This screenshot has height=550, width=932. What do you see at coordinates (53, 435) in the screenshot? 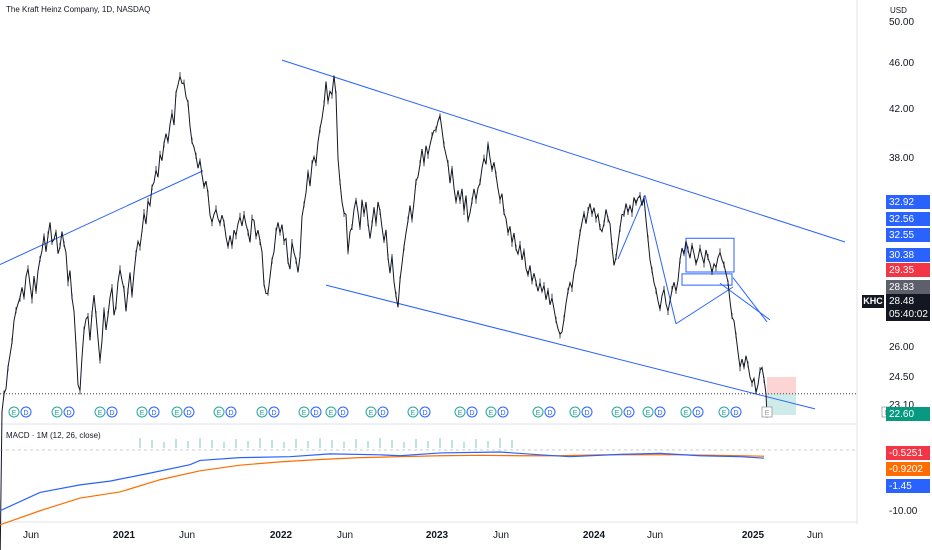
I see `macd-indicator-label: MACD · 1M (12, 26, close)` at bounding box center [53, 435].